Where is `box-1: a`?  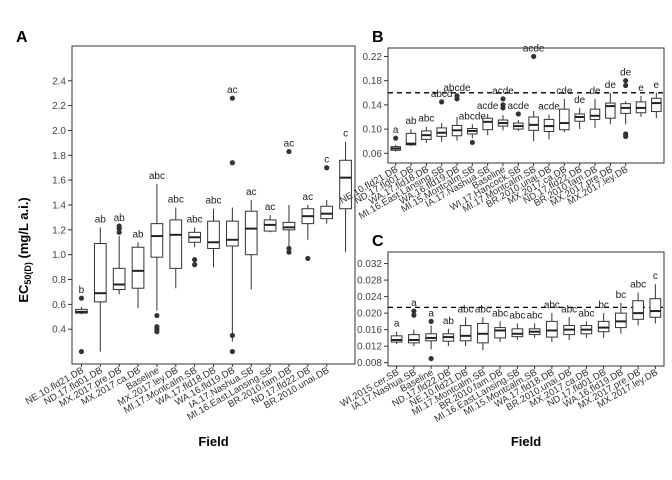
box-1: a is located at coordinates (414, 322).